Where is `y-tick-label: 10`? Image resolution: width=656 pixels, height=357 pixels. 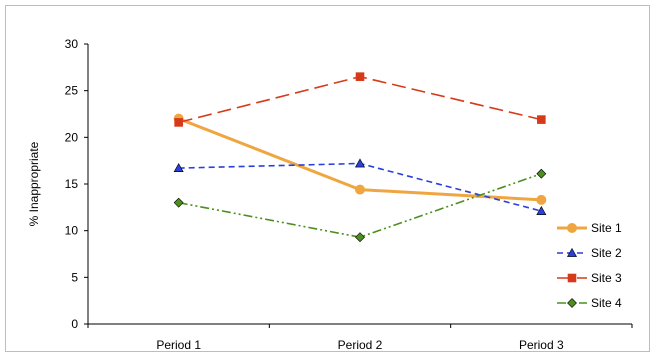 y-tick-label: 10 is located at coordinates (72, 231).